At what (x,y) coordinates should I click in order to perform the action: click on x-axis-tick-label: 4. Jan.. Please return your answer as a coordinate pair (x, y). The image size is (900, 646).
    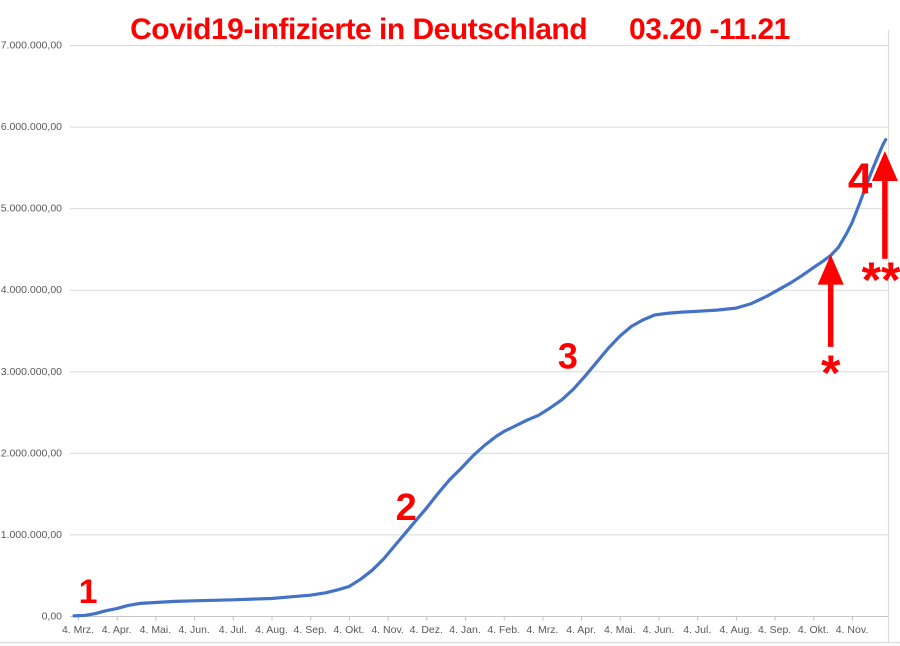
    Looking at the image, I should click on (465, 630).